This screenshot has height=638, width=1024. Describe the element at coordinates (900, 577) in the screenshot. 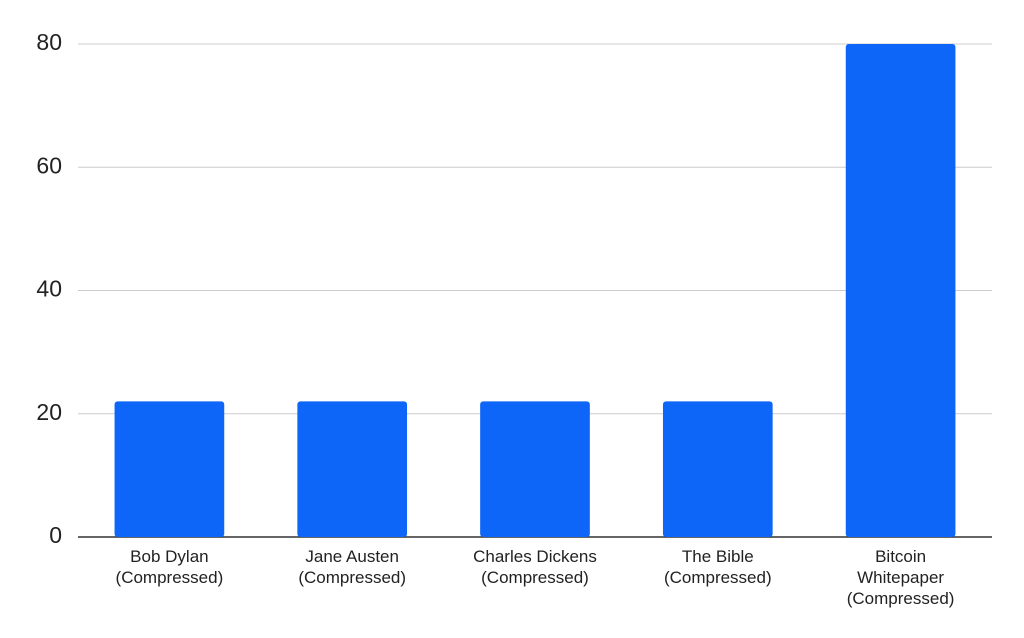

I see `x-tick-label: Bitcoin Whitepaper (Compressed)` at that location.